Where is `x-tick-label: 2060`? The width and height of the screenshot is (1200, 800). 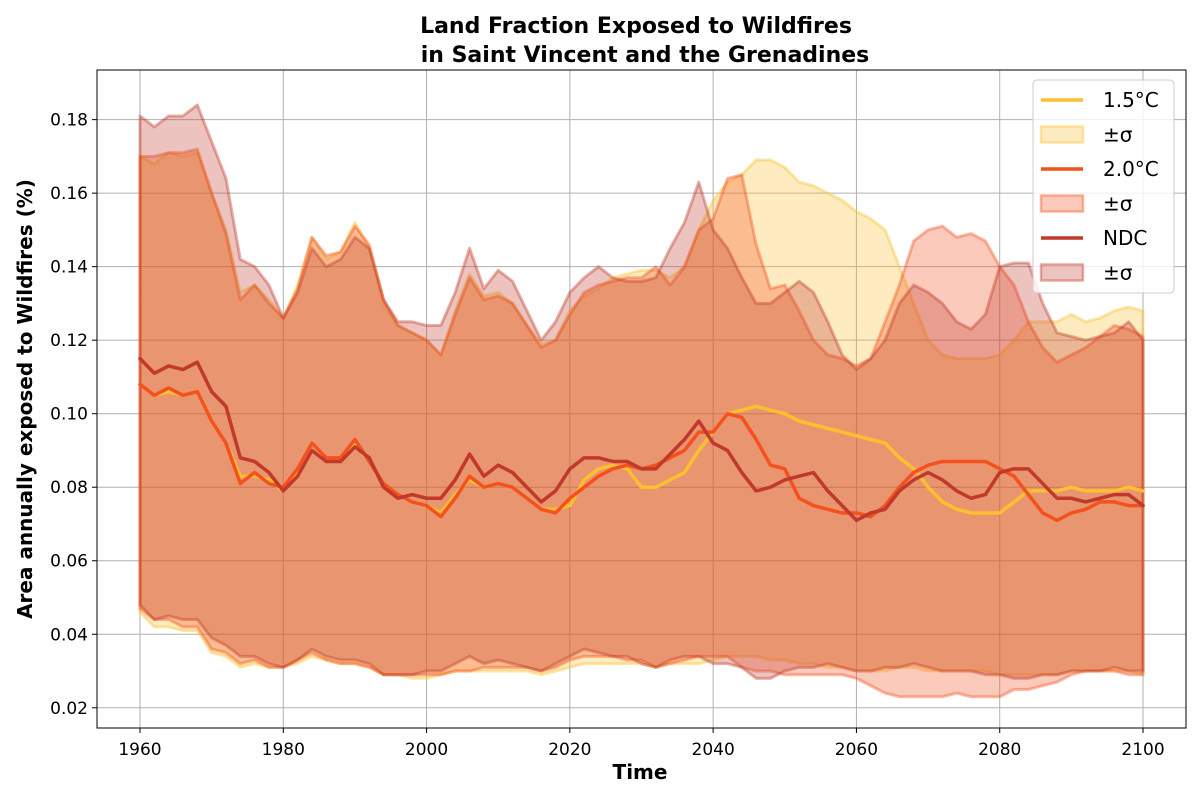 x-tick-label: 2060 is located at coordinates (856, 750).